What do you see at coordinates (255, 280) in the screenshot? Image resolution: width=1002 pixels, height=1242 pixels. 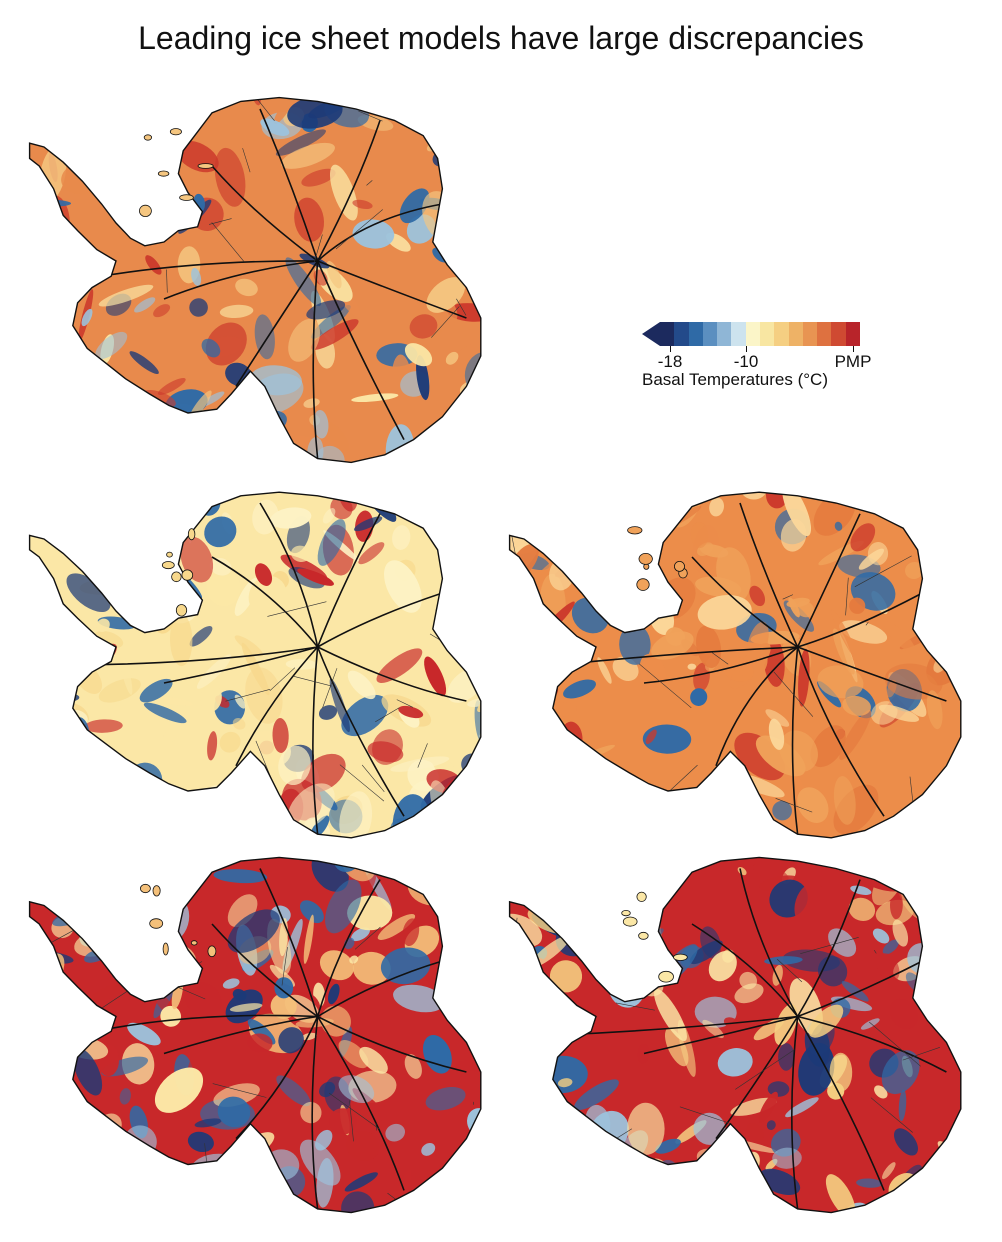 I see `antarctica-map-top` at bounding box center [255, 280].